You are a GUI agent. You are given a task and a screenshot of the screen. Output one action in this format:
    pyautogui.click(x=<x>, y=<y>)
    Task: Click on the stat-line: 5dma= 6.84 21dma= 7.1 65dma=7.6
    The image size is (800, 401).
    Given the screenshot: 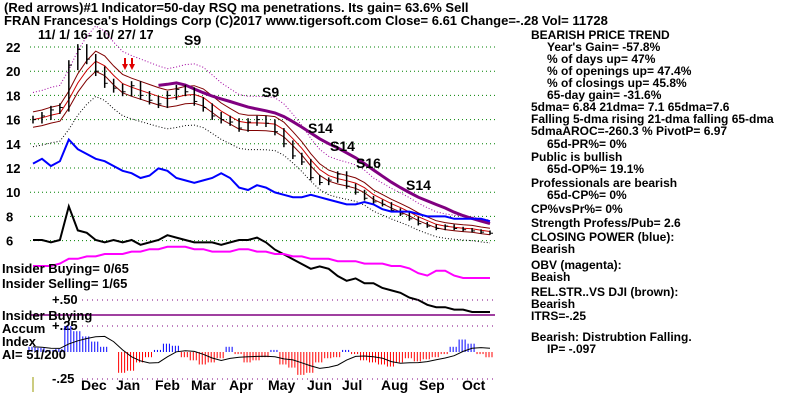 What is the action you would take?
    pyautogui.click(x=630, y=107)
    